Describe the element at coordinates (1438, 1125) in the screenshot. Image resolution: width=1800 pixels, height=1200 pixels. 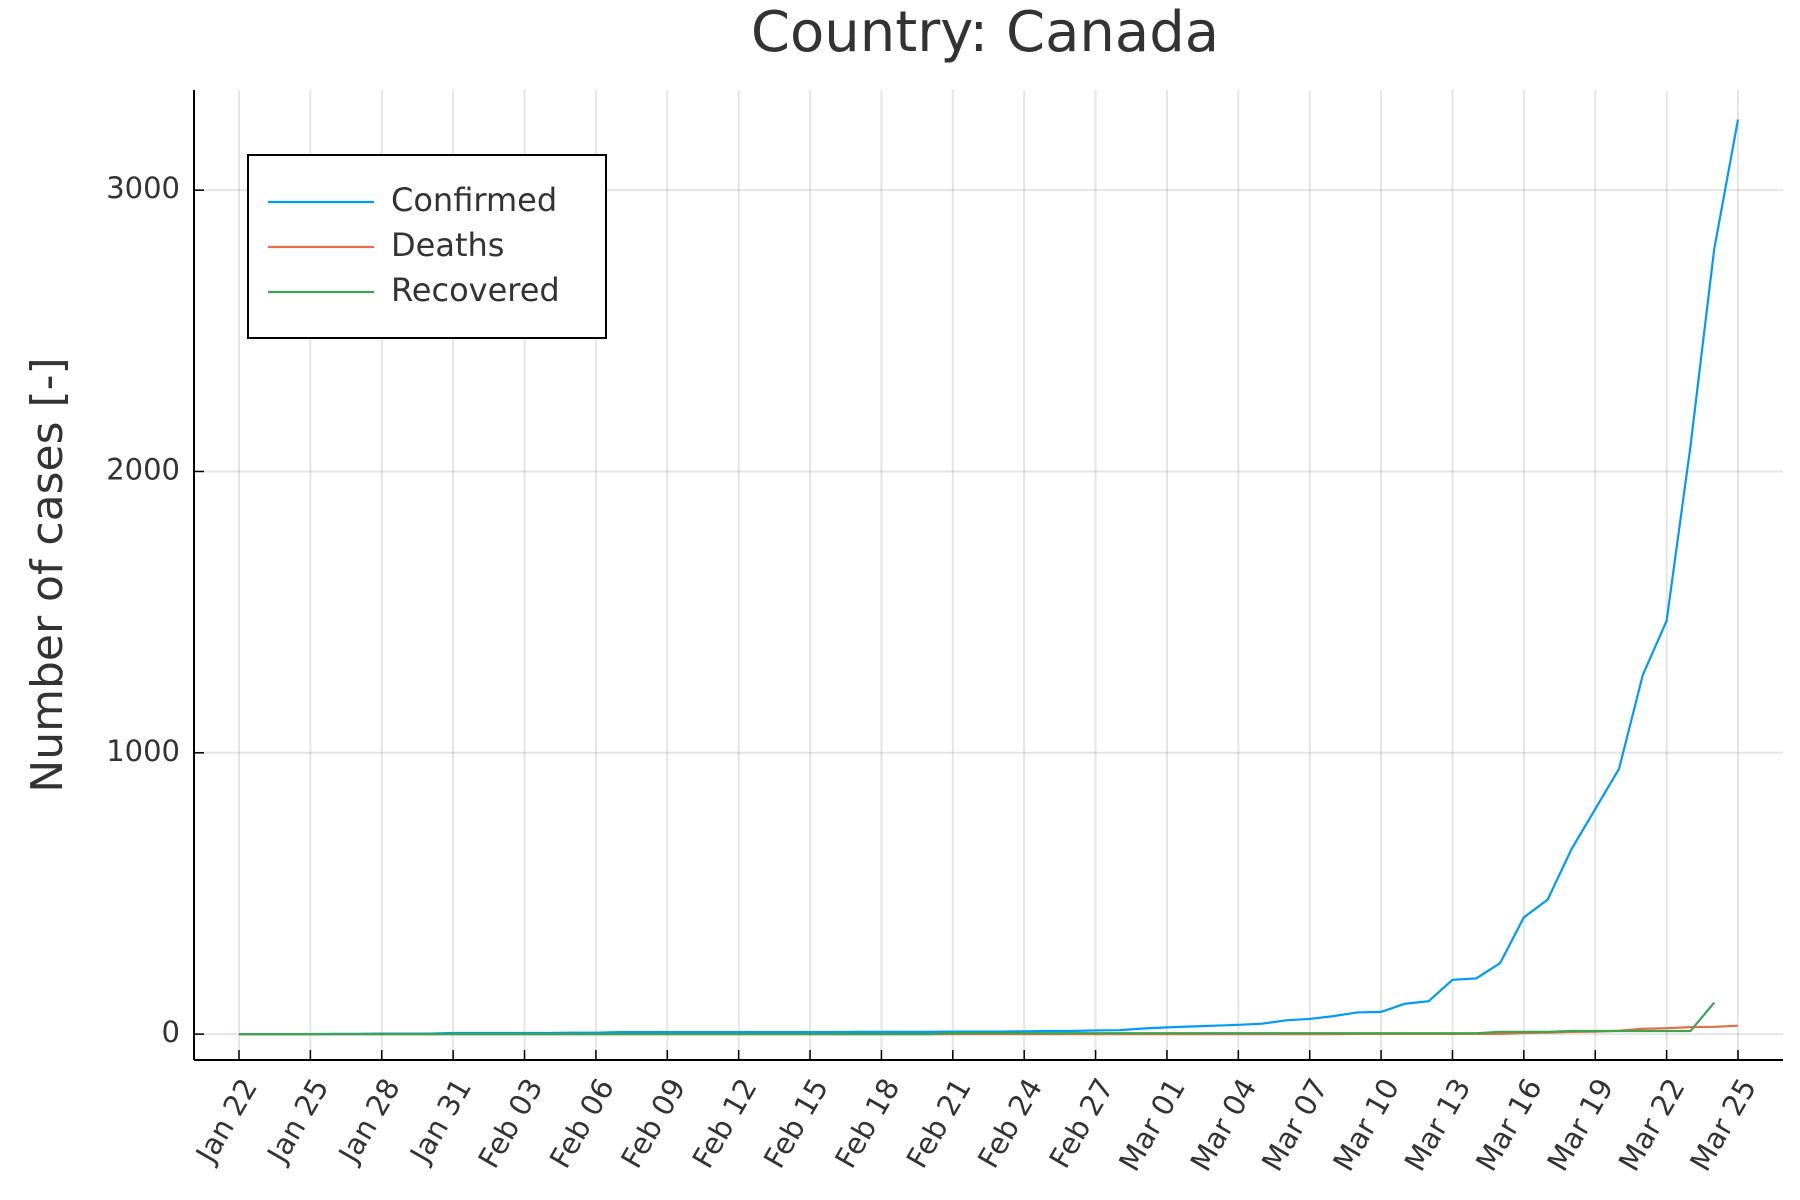
I see `x-tick-label: Mar 13` at that location.